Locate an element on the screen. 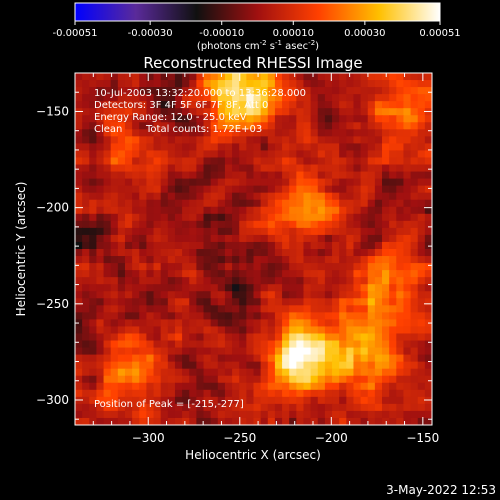 This screenshot has width=500, height=500. annotation-counts: Total counts: 1.72E+03 is located at coordinates (203, 129).